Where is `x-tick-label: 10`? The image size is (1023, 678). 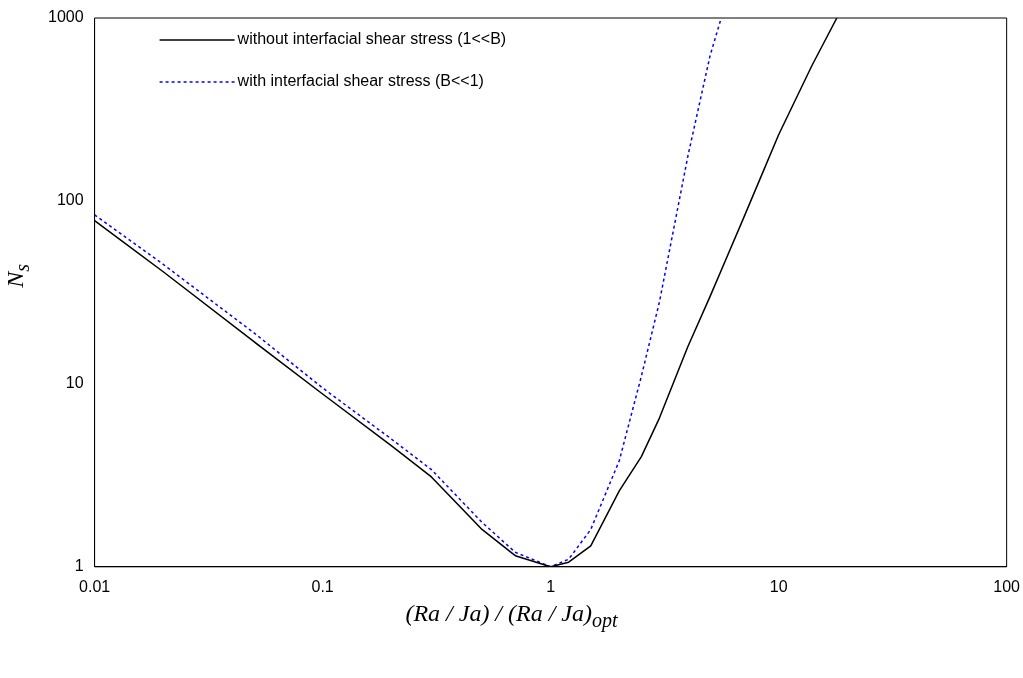 x-tick-label: 10 is located at coordinates (778, 586).